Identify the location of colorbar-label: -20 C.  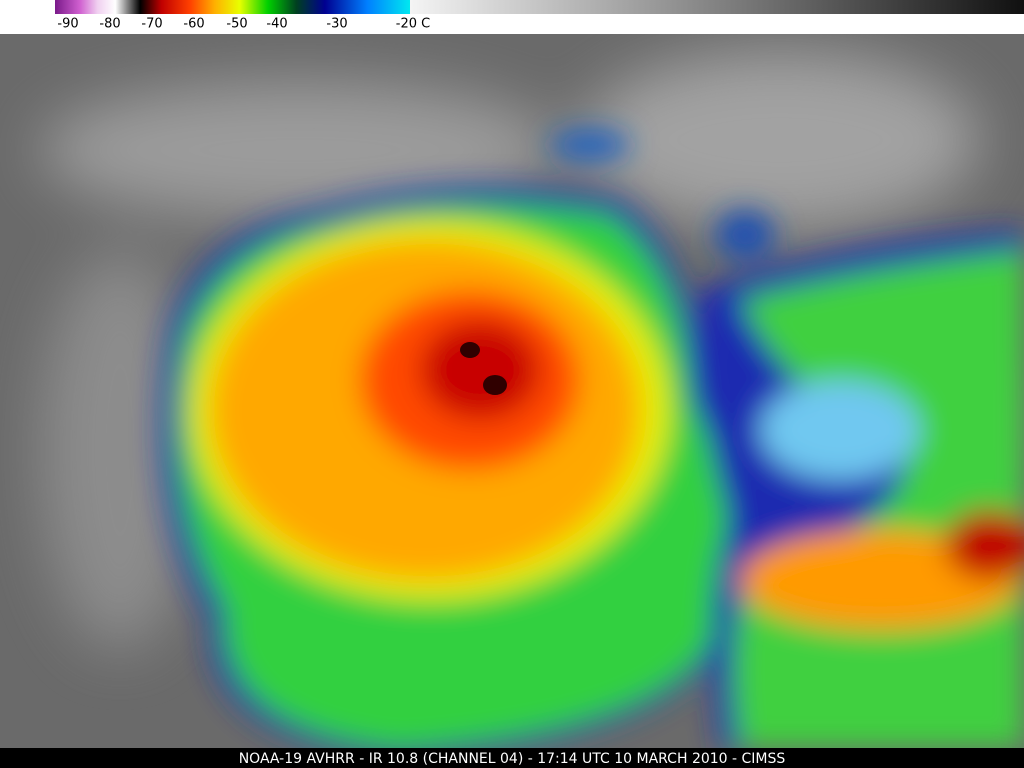
(413, 24).